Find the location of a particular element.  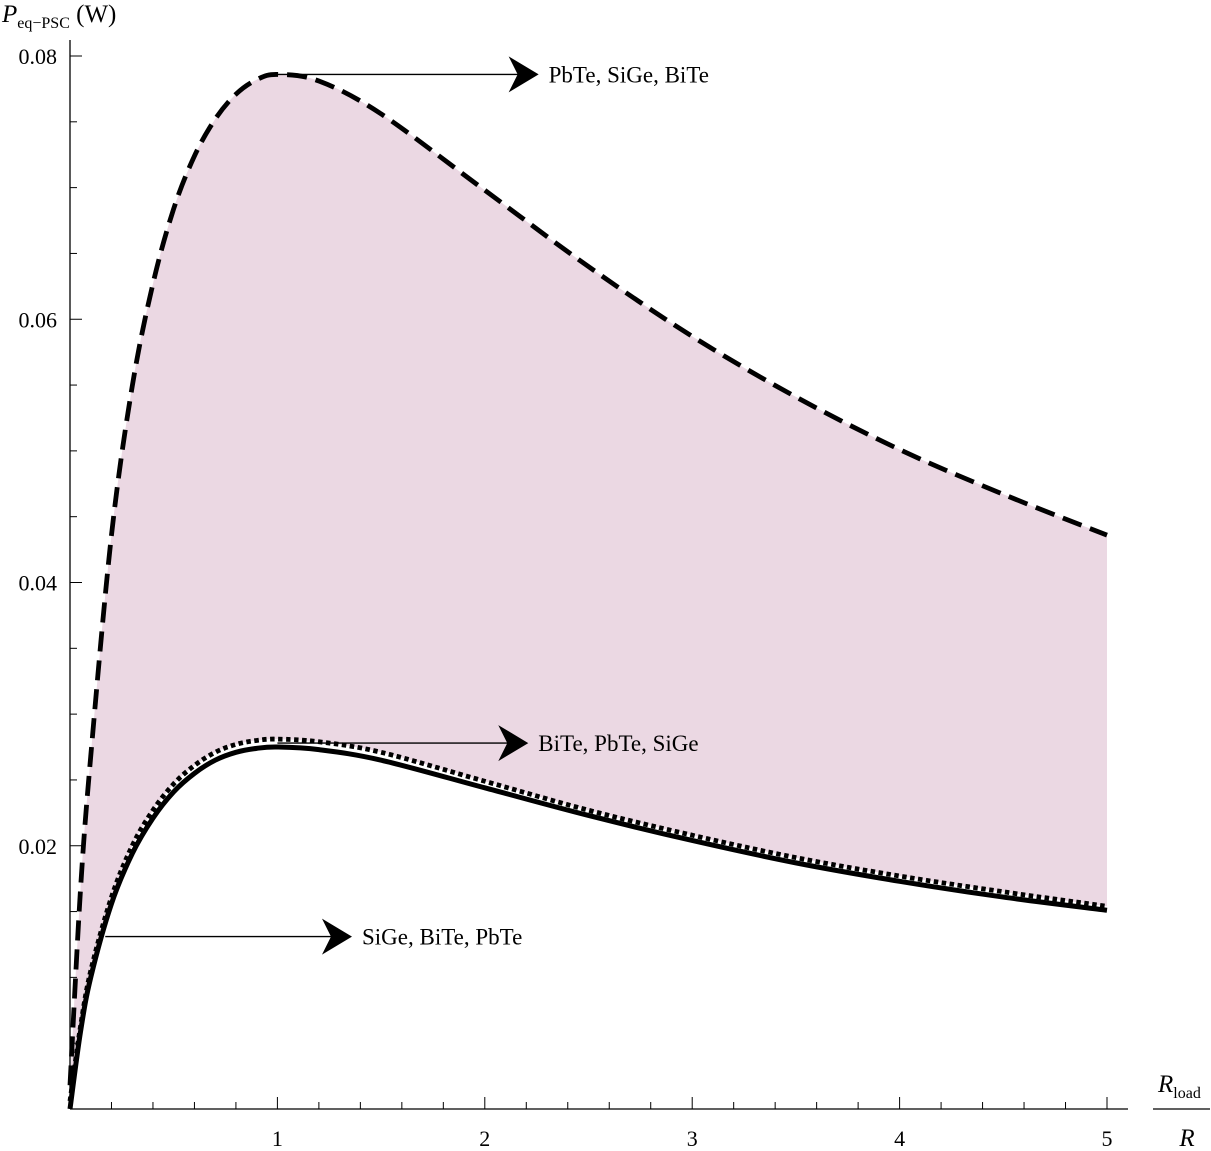

annotation-label: PbTe, SiGe, BiTe is located at coordinates (629, 74).